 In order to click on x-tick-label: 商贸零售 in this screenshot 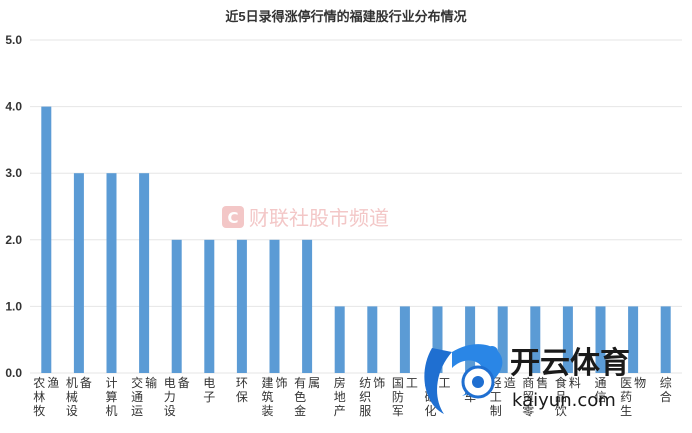, I will do `click(535, 396)`.